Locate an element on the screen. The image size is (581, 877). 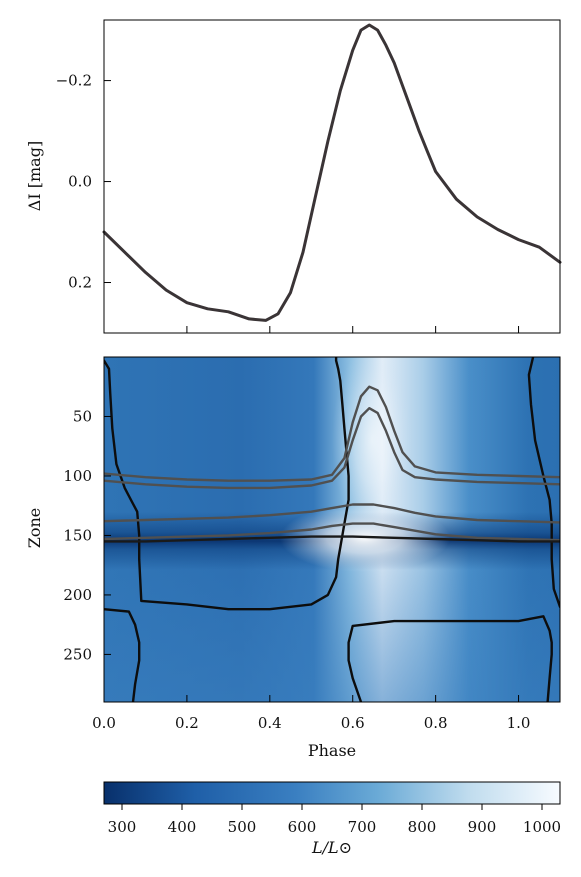
heatmap-ytick-label: 250 is located at coordinates (77, 654).